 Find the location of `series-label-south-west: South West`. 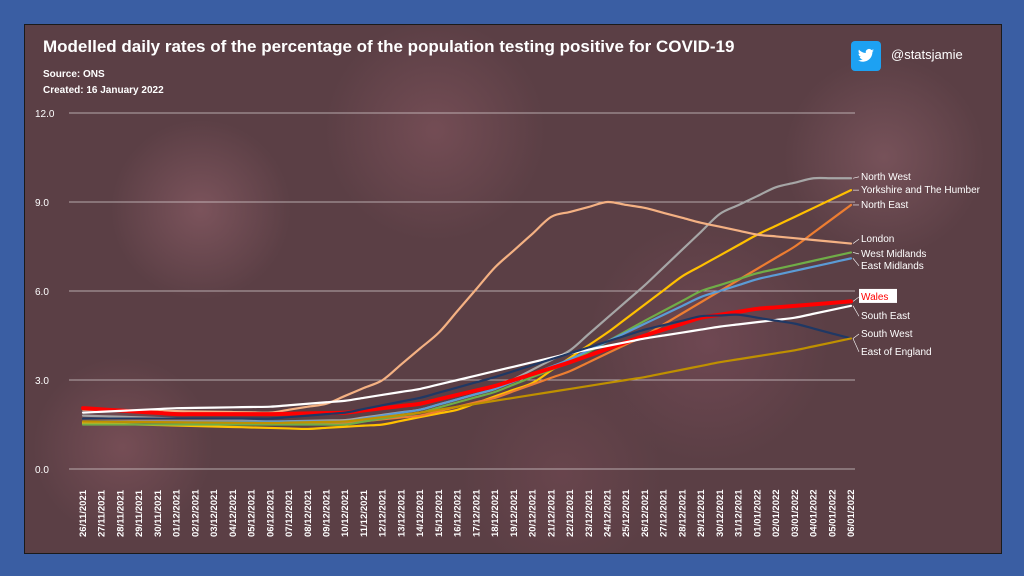

series-label-south-west: South West is located at coordinates (887, 334).